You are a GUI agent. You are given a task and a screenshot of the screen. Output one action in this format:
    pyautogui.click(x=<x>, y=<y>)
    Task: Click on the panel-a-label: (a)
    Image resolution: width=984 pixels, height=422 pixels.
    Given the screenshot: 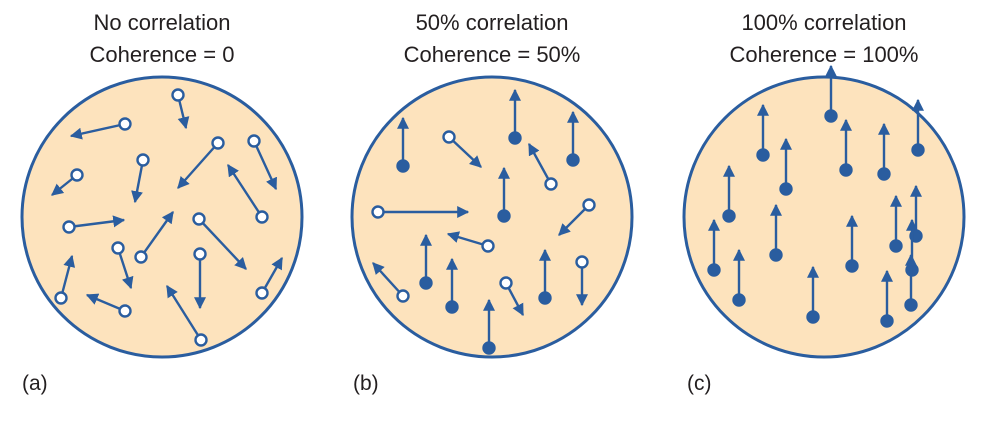 What is the action you would take?
    pyautogui.click(x=35, y=383)
    